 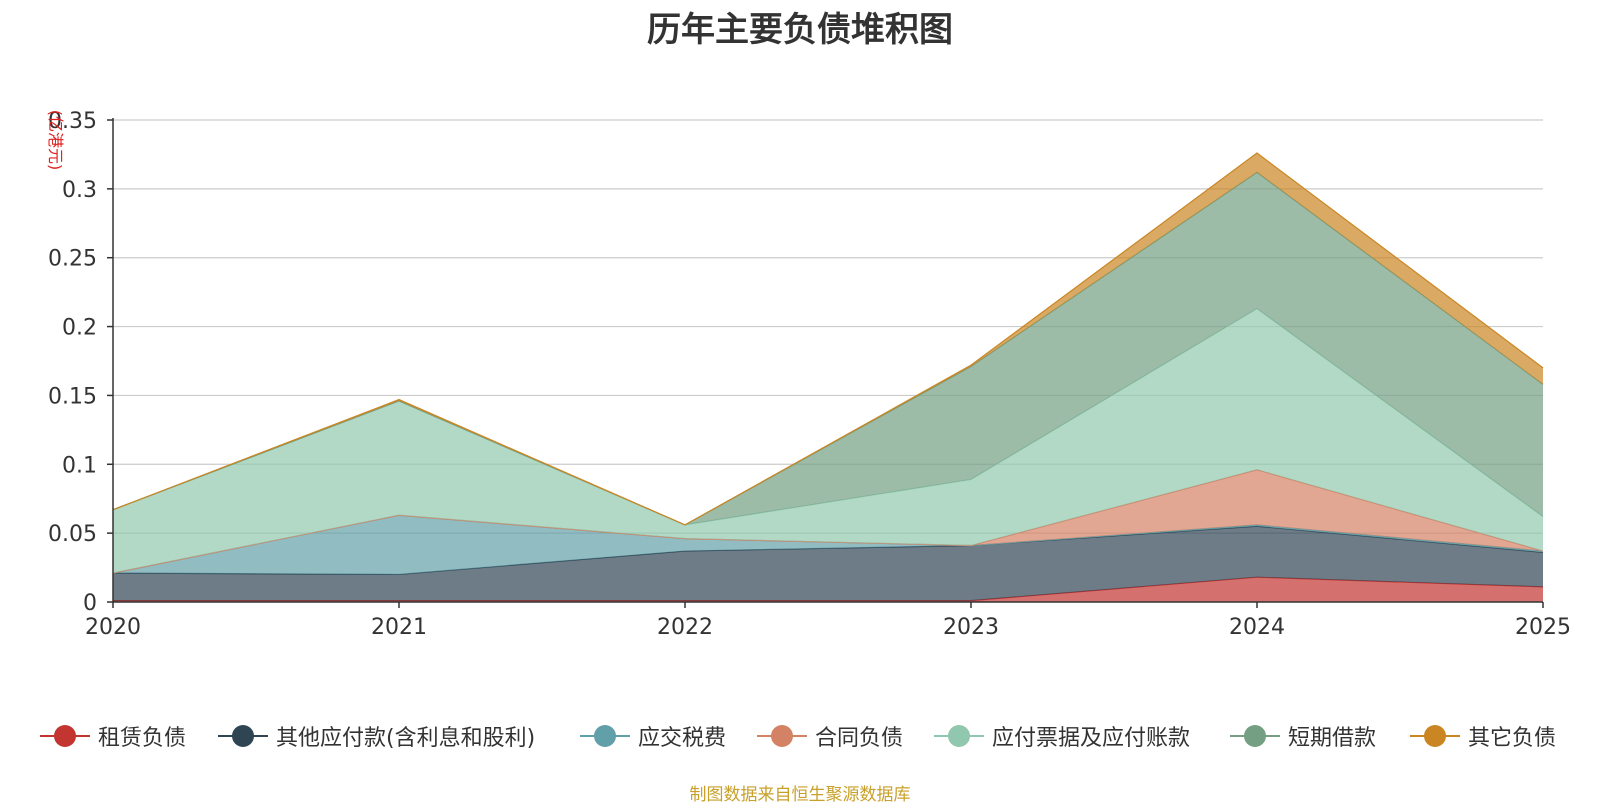 I want to click on y-tick-label: 0.25, so click(x=72, y=259).